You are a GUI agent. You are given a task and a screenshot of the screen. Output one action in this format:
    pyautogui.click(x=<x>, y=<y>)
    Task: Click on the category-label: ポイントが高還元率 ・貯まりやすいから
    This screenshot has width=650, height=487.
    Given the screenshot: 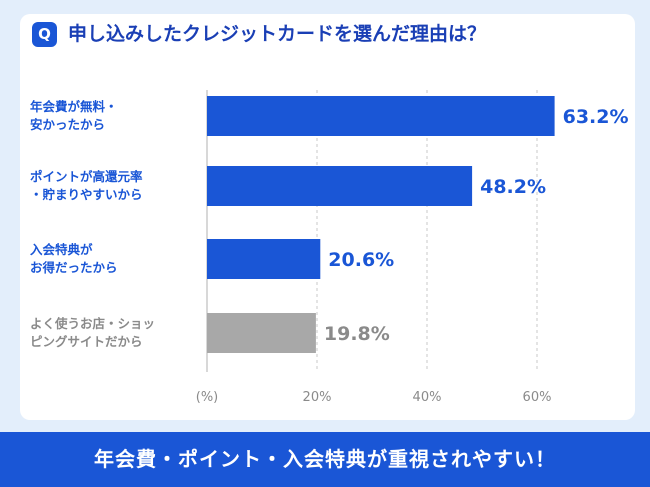 What is the action you would take?
    pyautogui.click(x=86, y=185)
    